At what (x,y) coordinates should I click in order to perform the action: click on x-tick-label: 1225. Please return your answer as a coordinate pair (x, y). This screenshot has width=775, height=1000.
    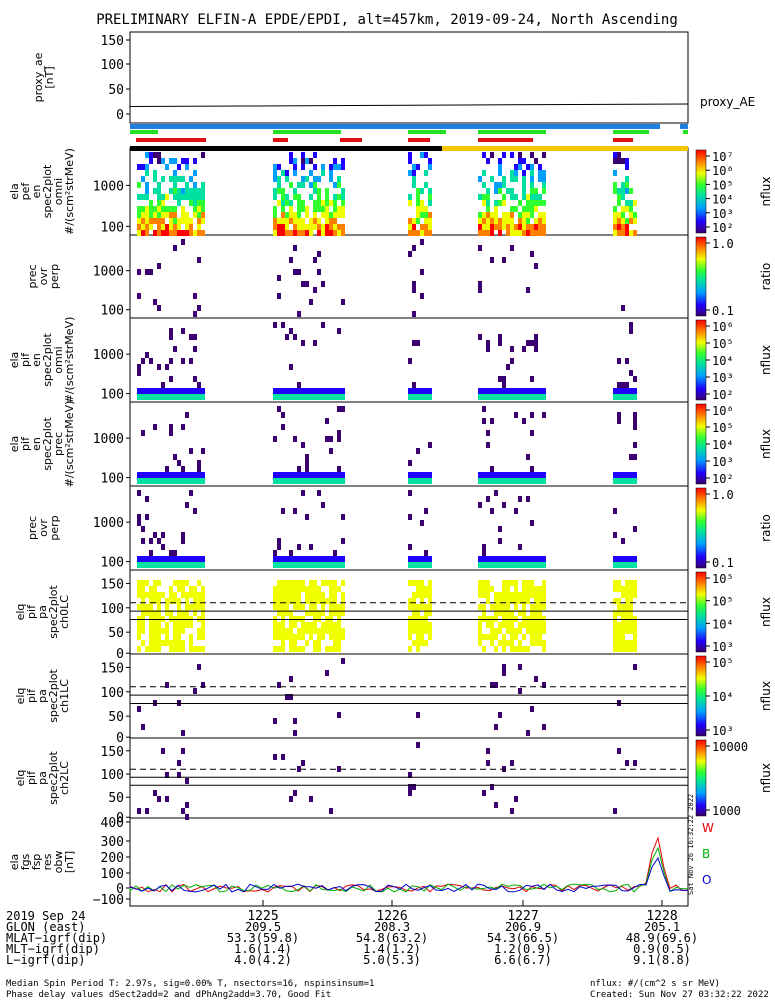
    Looking at the image, I should click on (262, 916).